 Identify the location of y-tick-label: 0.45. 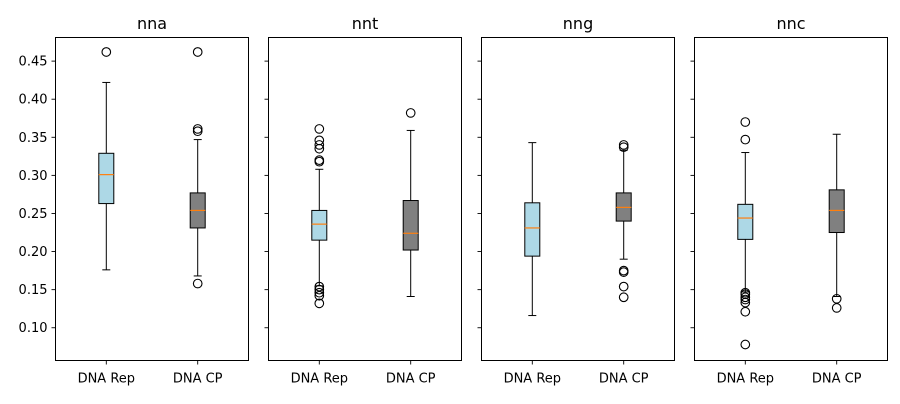
(33, 62).